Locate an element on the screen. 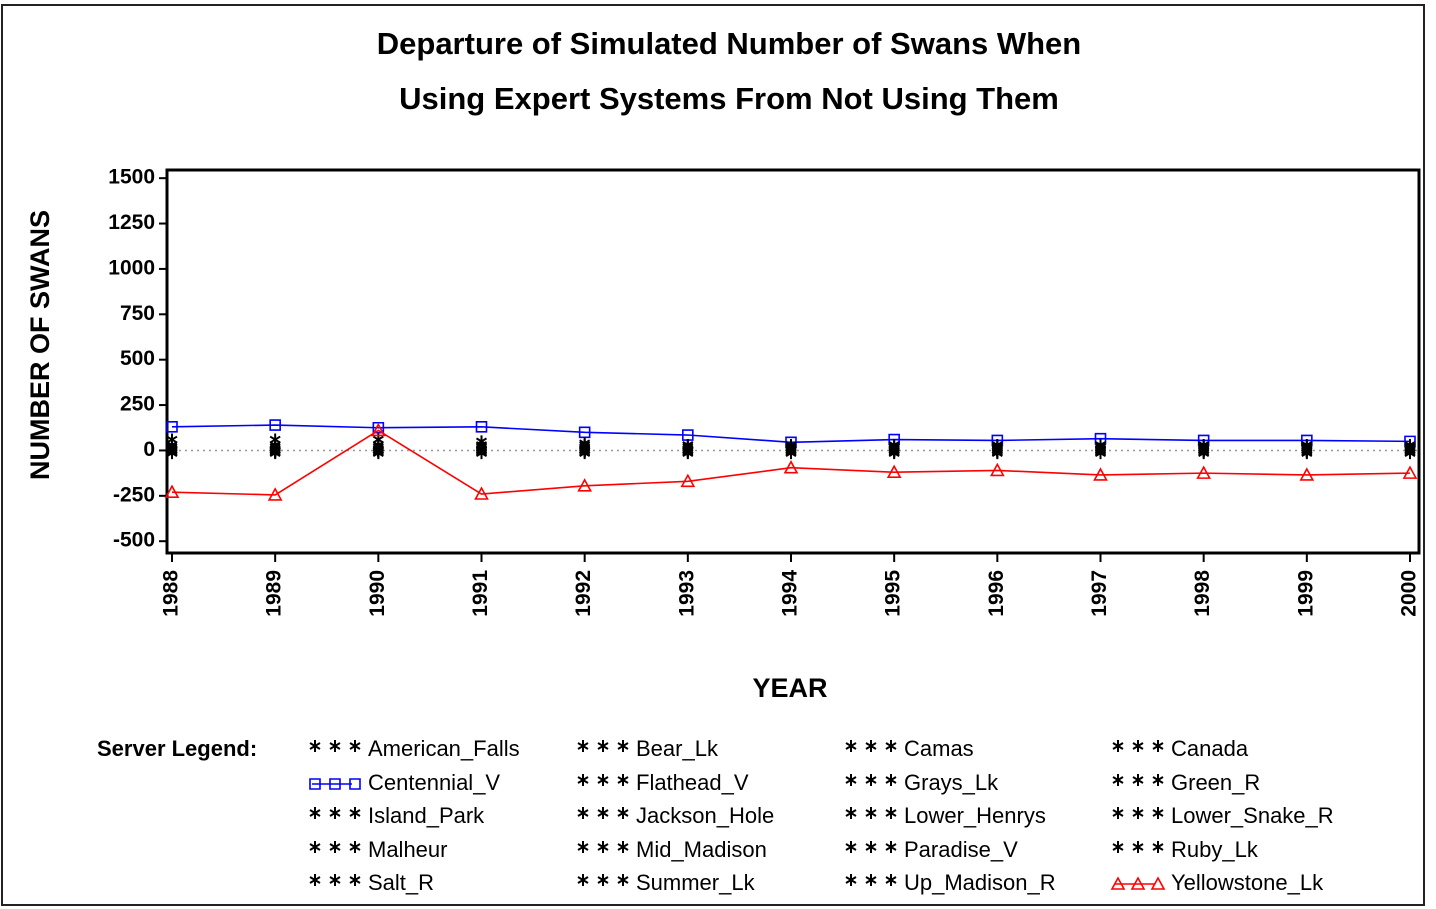  legend-item: Summer_Lk is located at coordinates (666, 882).